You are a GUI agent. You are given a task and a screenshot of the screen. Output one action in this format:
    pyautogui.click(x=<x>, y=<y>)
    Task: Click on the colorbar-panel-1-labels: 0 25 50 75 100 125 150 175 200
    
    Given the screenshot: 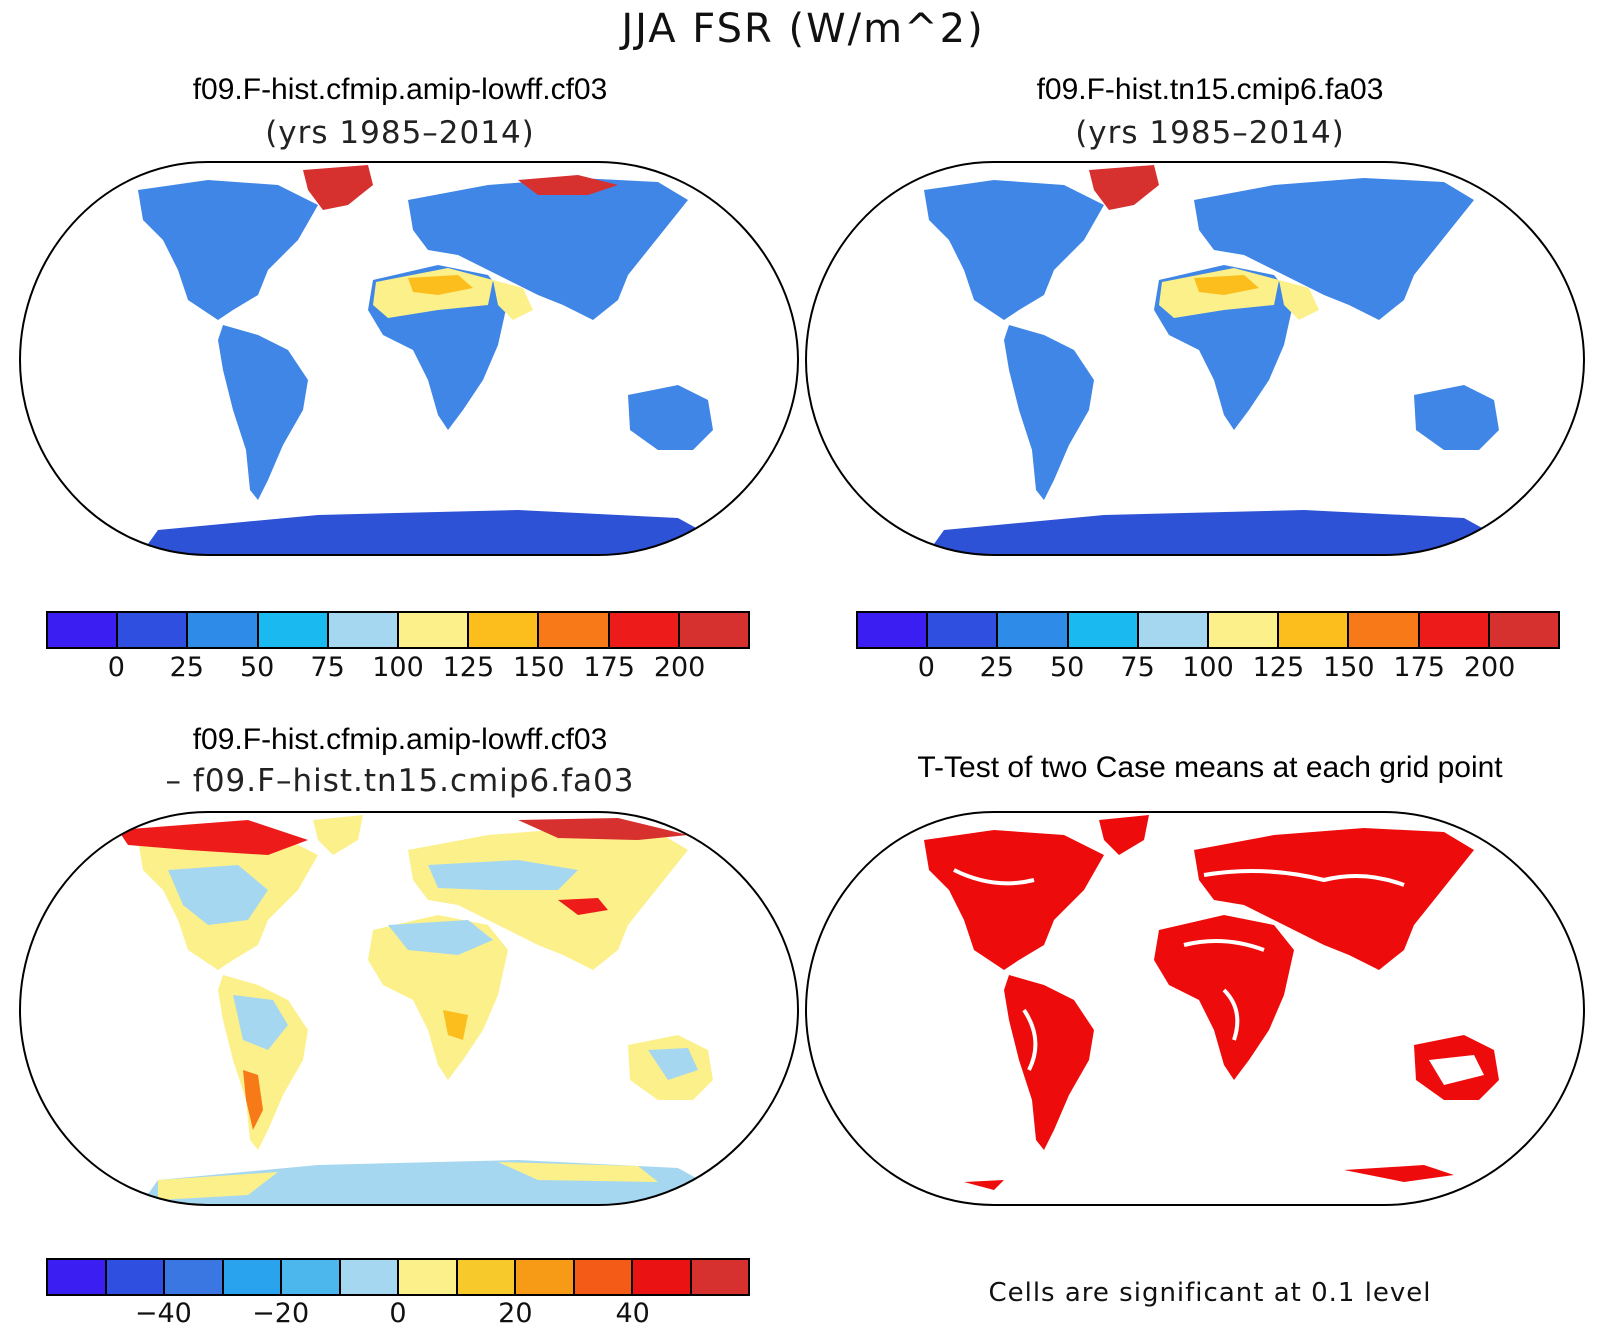 What is the action you would take?
    pyautogui.click(x=398, y=669)
    